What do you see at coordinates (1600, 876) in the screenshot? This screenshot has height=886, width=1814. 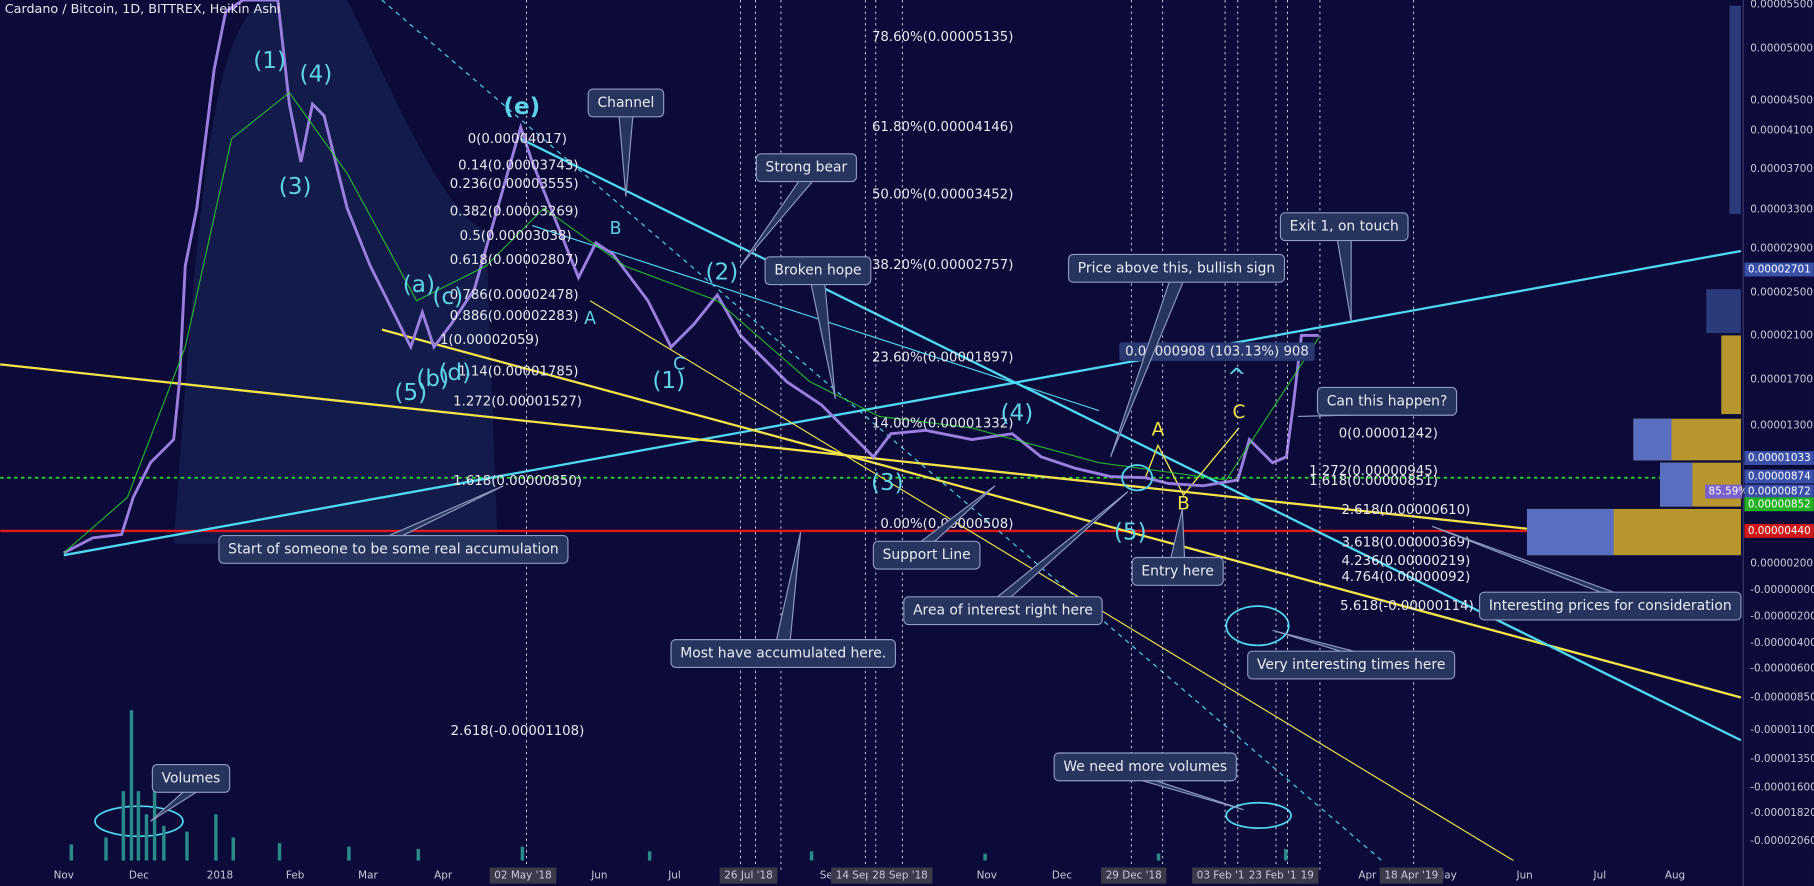 I see `time-axis-label: Jul` at bounding box center [1600, 876].